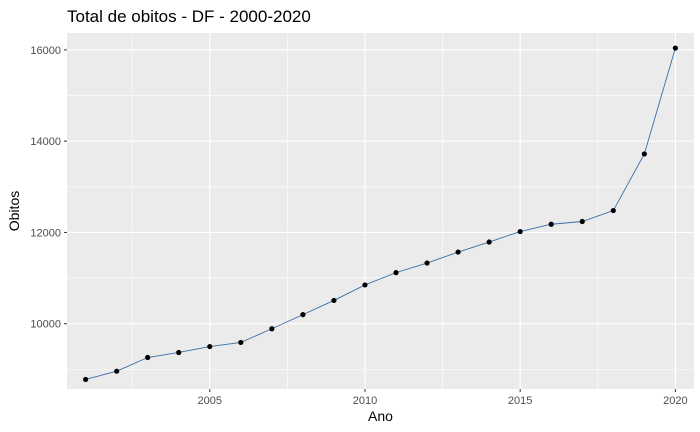  I want to click on y-axis-title: Obitos, so click(14, 211).